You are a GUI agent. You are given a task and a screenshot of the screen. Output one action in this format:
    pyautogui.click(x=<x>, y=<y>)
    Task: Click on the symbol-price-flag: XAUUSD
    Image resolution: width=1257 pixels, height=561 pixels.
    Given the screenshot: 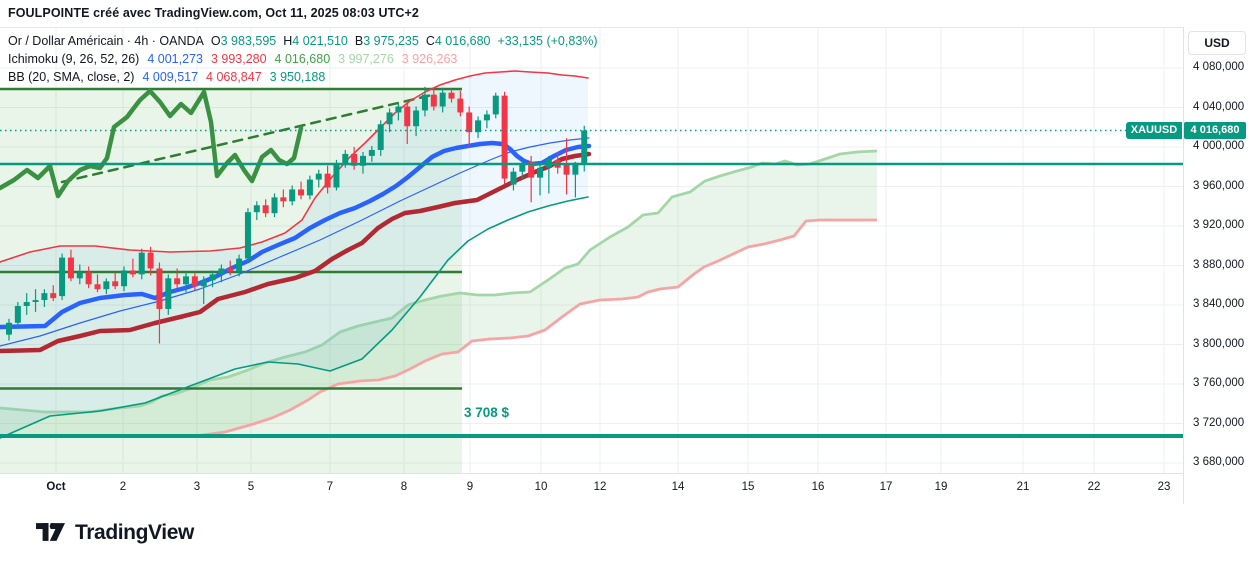 What is the action you would take?
    pyautogui.click(x=1154, y=130)
    